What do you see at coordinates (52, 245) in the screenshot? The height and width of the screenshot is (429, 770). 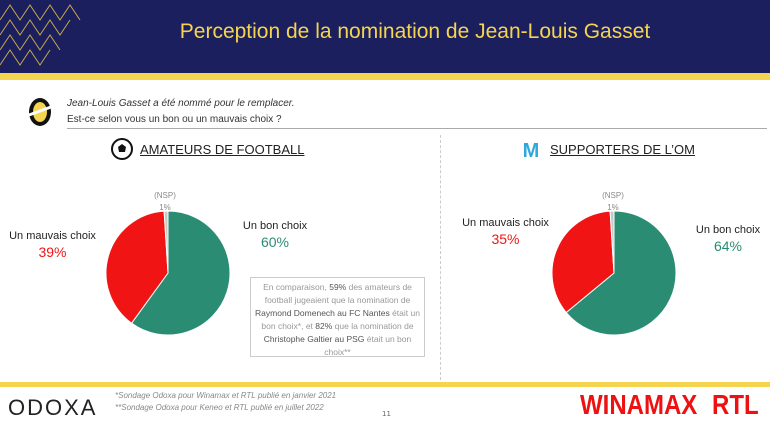 I see `bad-label-amateurs: Un mauvais choix 39%` at bounding box center [52, 245].